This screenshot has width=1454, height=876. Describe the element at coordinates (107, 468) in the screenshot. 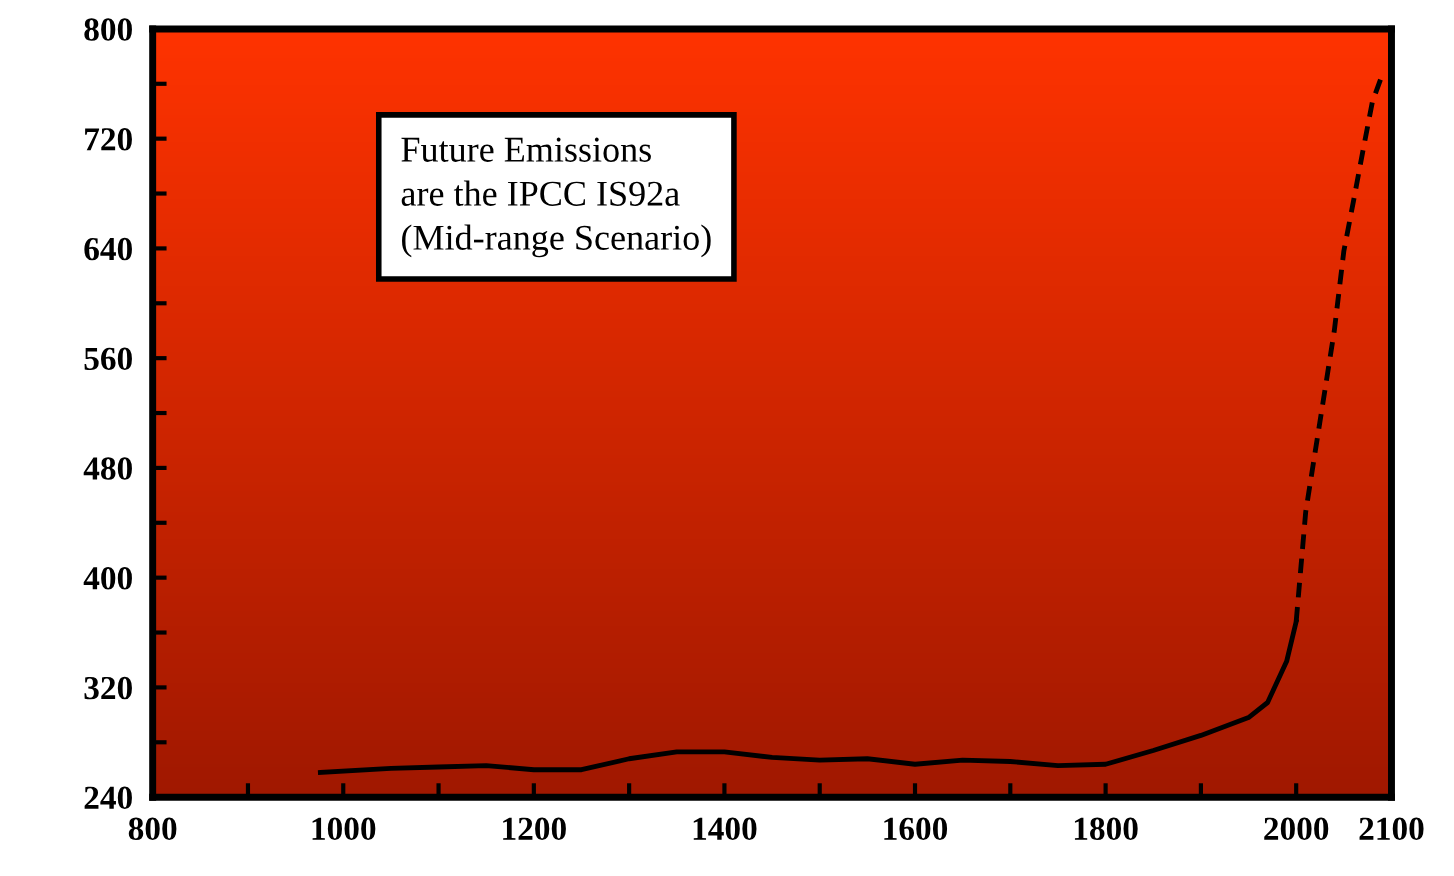

I see `y-tick-label: 480` at that location.